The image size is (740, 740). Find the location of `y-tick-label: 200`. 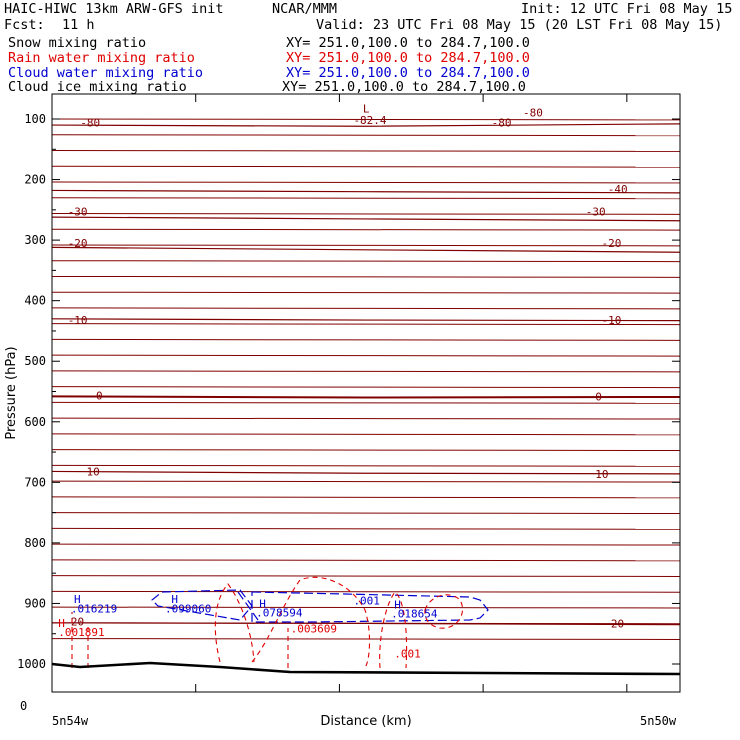

y-tick-label: 200 is located at coordinates (35, 180).